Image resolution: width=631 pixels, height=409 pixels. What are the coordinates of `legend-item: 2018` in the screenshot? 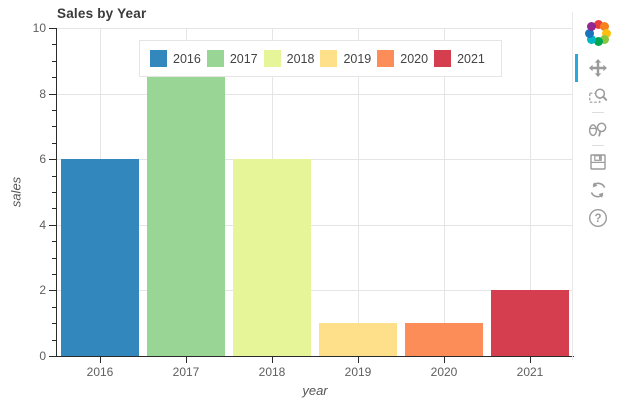 It's located at (289, 58).